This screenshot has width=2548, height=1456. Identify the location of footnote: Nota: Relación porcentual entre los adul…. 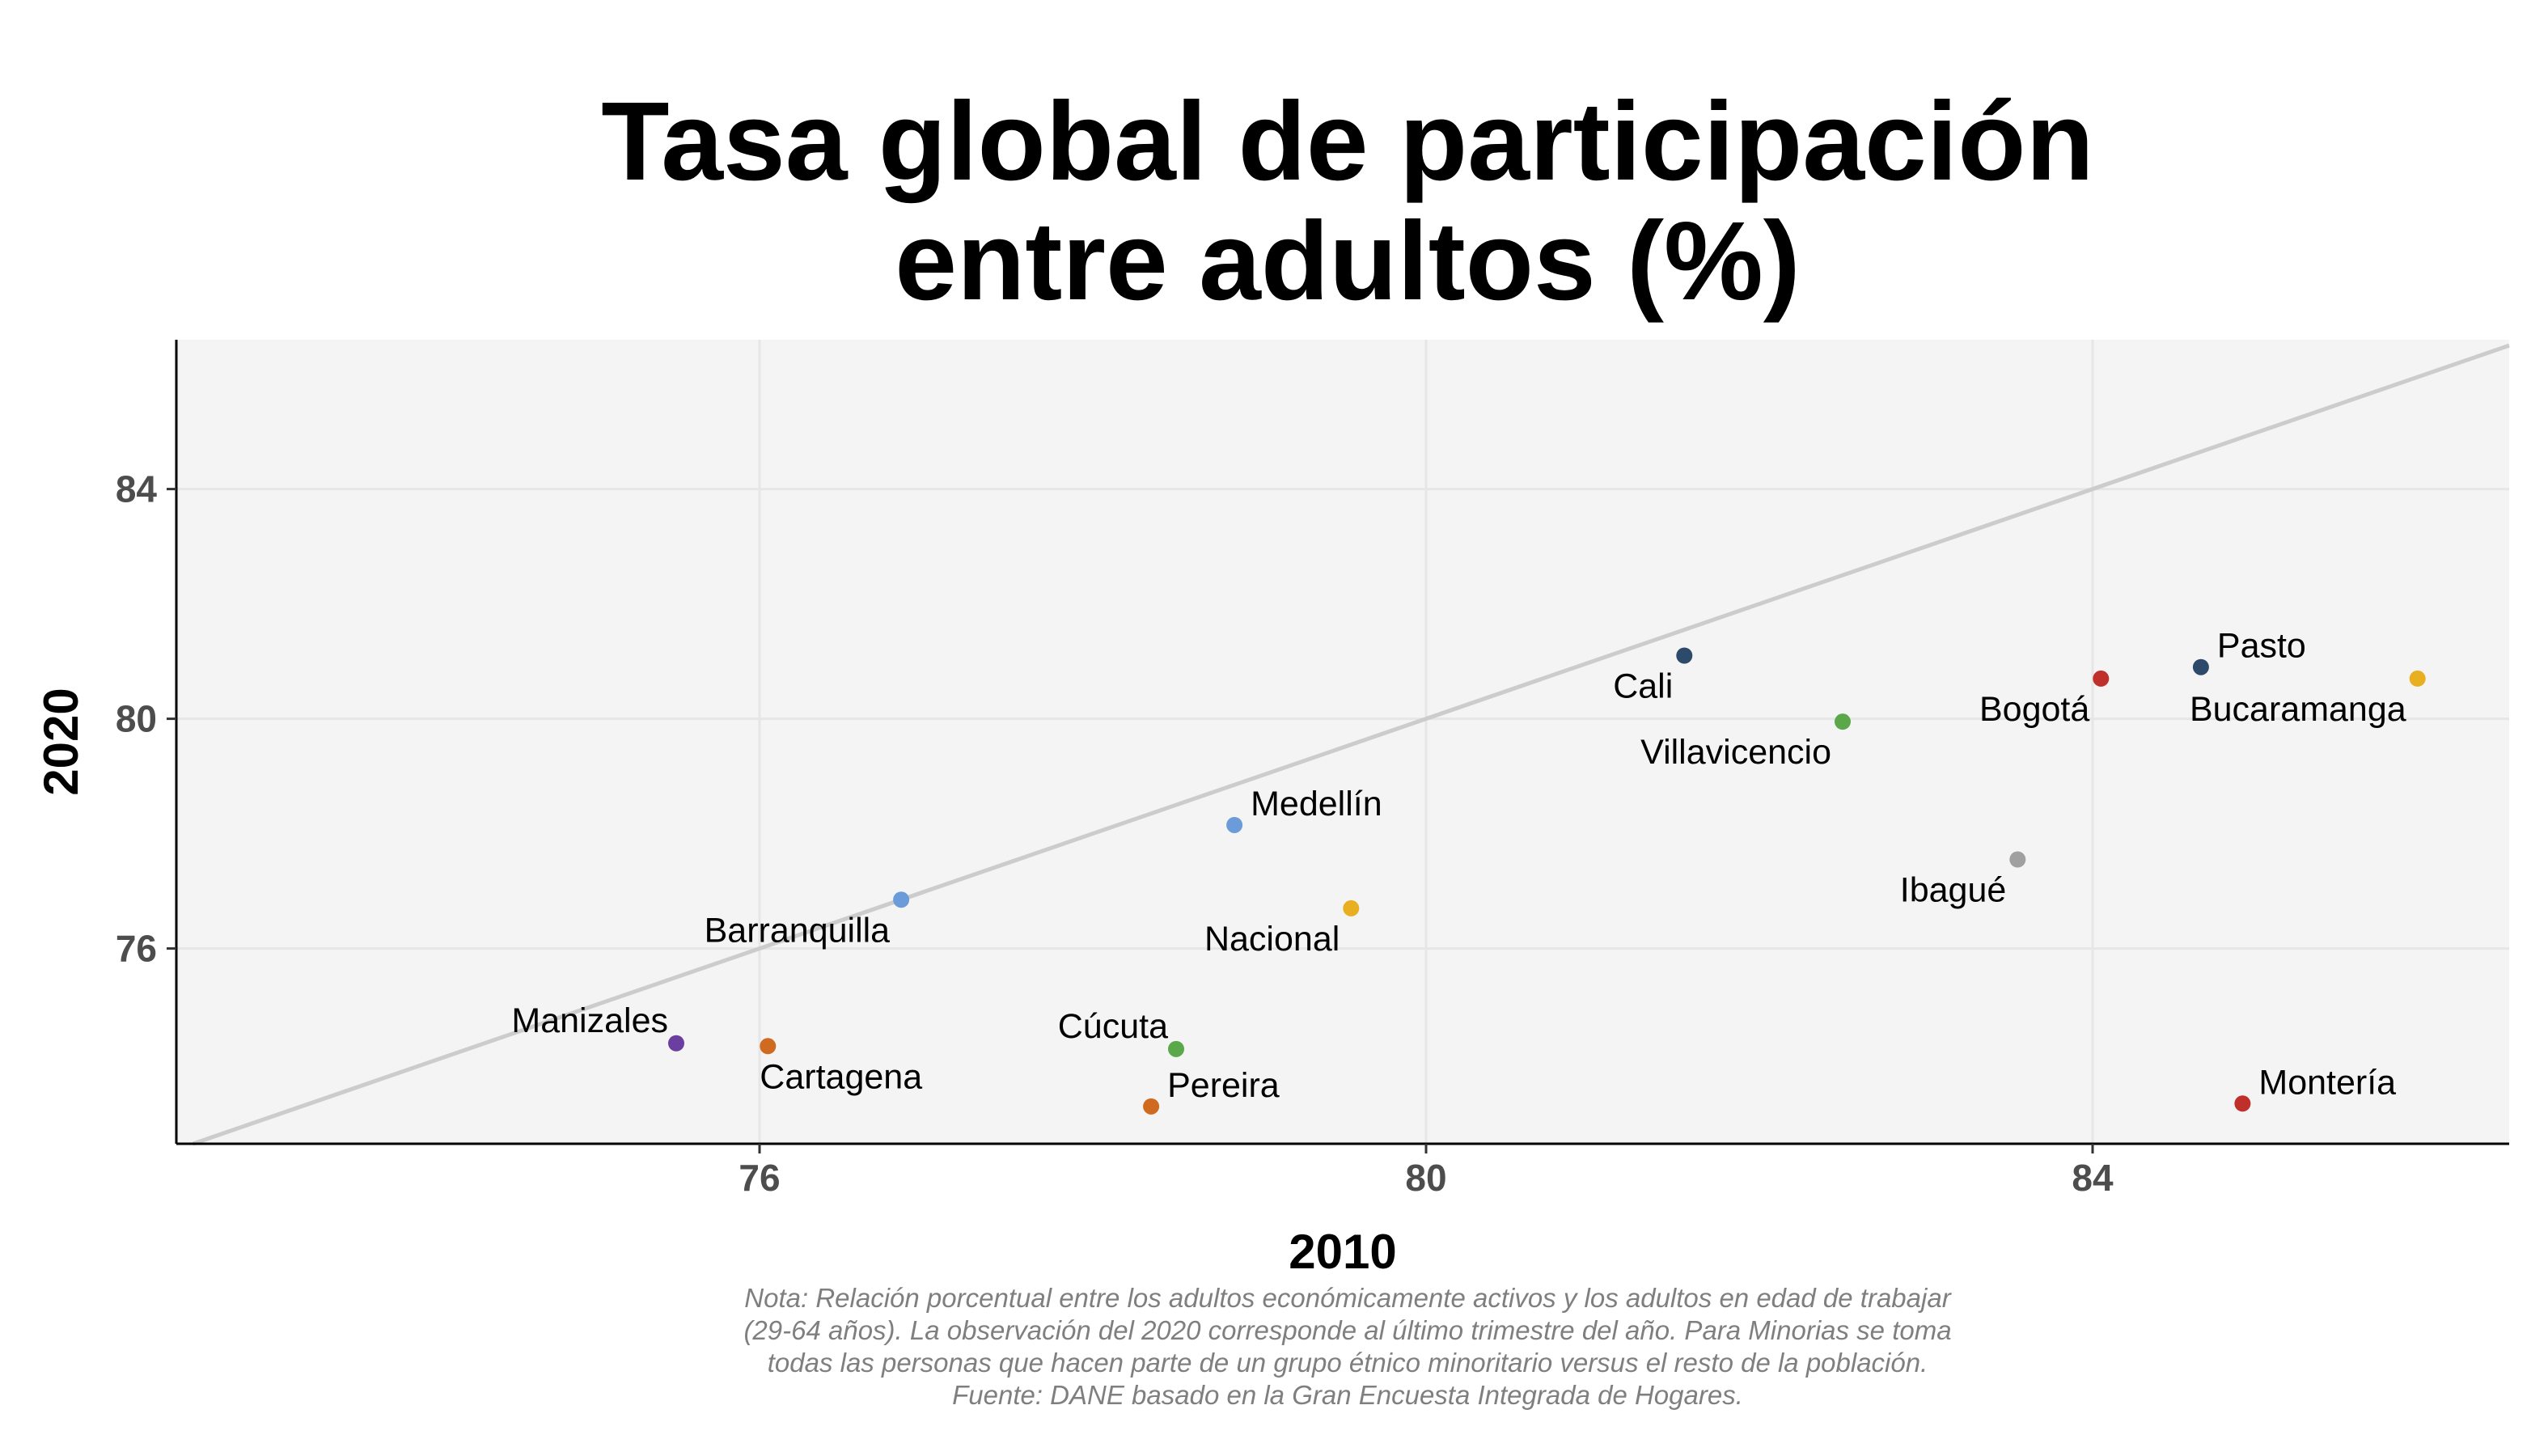
(1347, 1347).